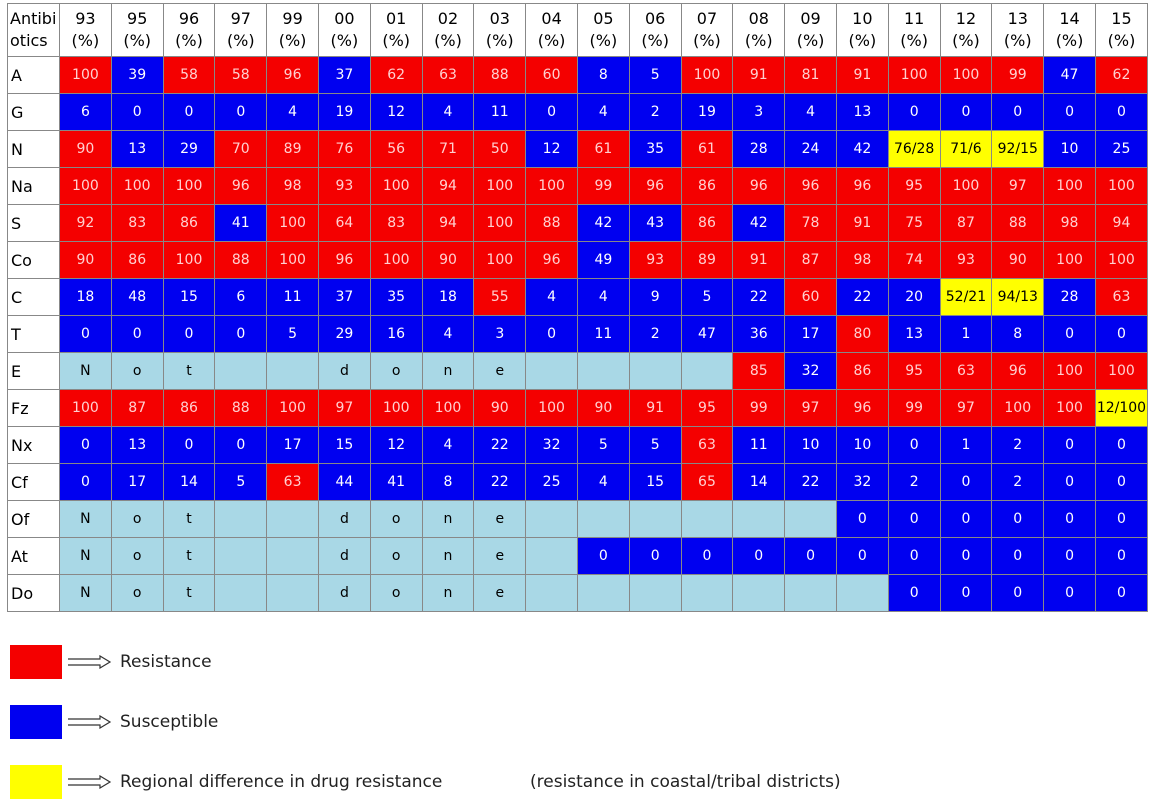 The image size is (1150, 803). Describe the element at coordinates (1017, 18) in the screenshot. I see `year: 13` at that location.